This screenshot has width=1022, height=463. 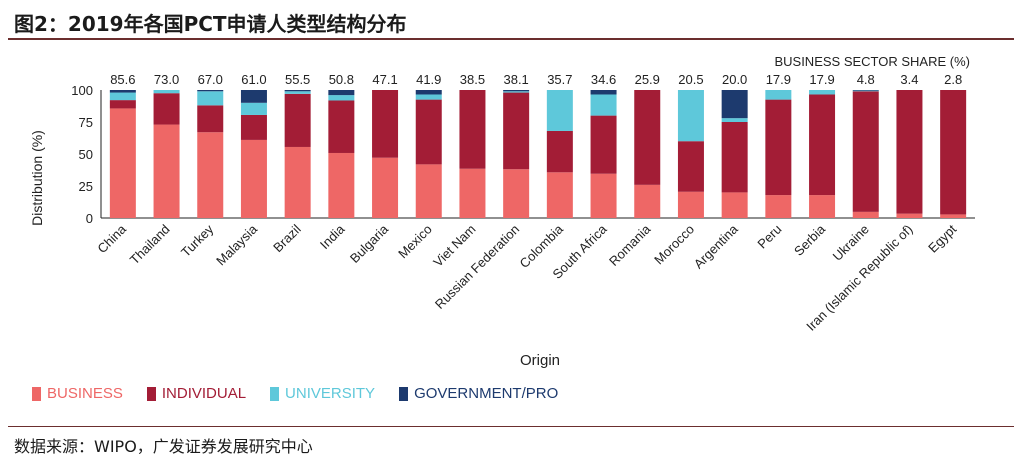 I want to click on business-share-label: 67.0, so click(x=210, y=79).